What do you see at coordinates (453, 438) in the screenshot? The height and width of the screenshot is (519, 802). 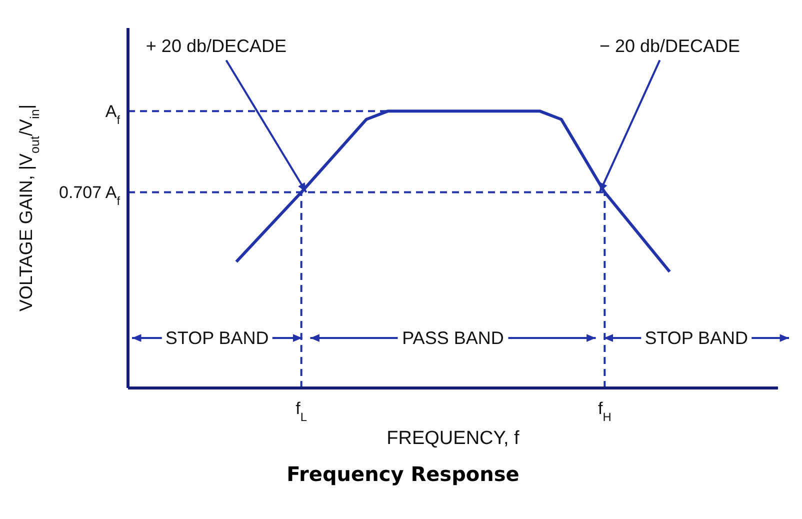 I see `x-axis-title: FREQUENCY, f` at bounding box center [453, 438].